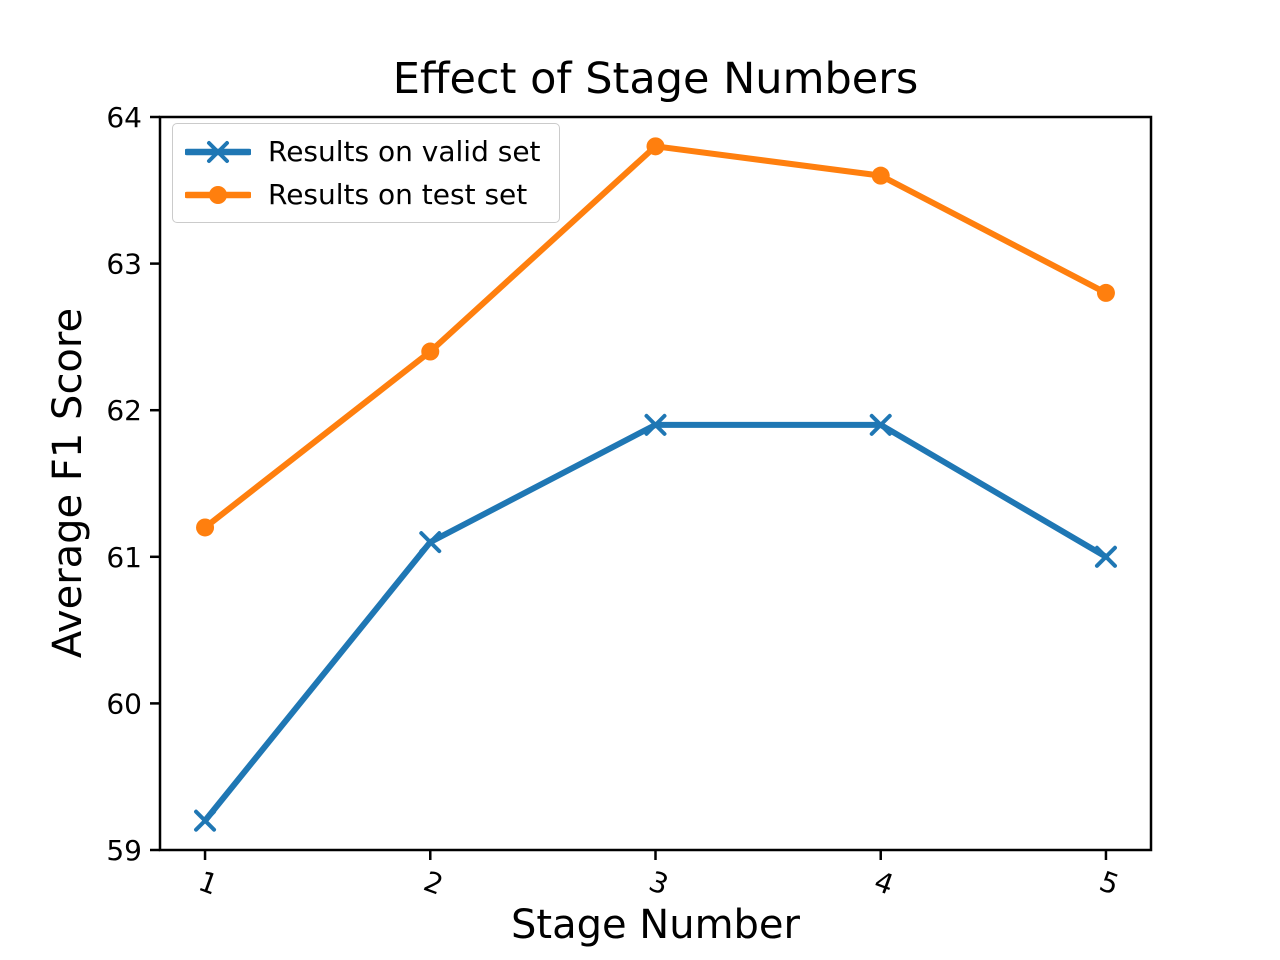 The image size is (1280, 960). I want to click on y-tick-label: 59, so click(124, 850).